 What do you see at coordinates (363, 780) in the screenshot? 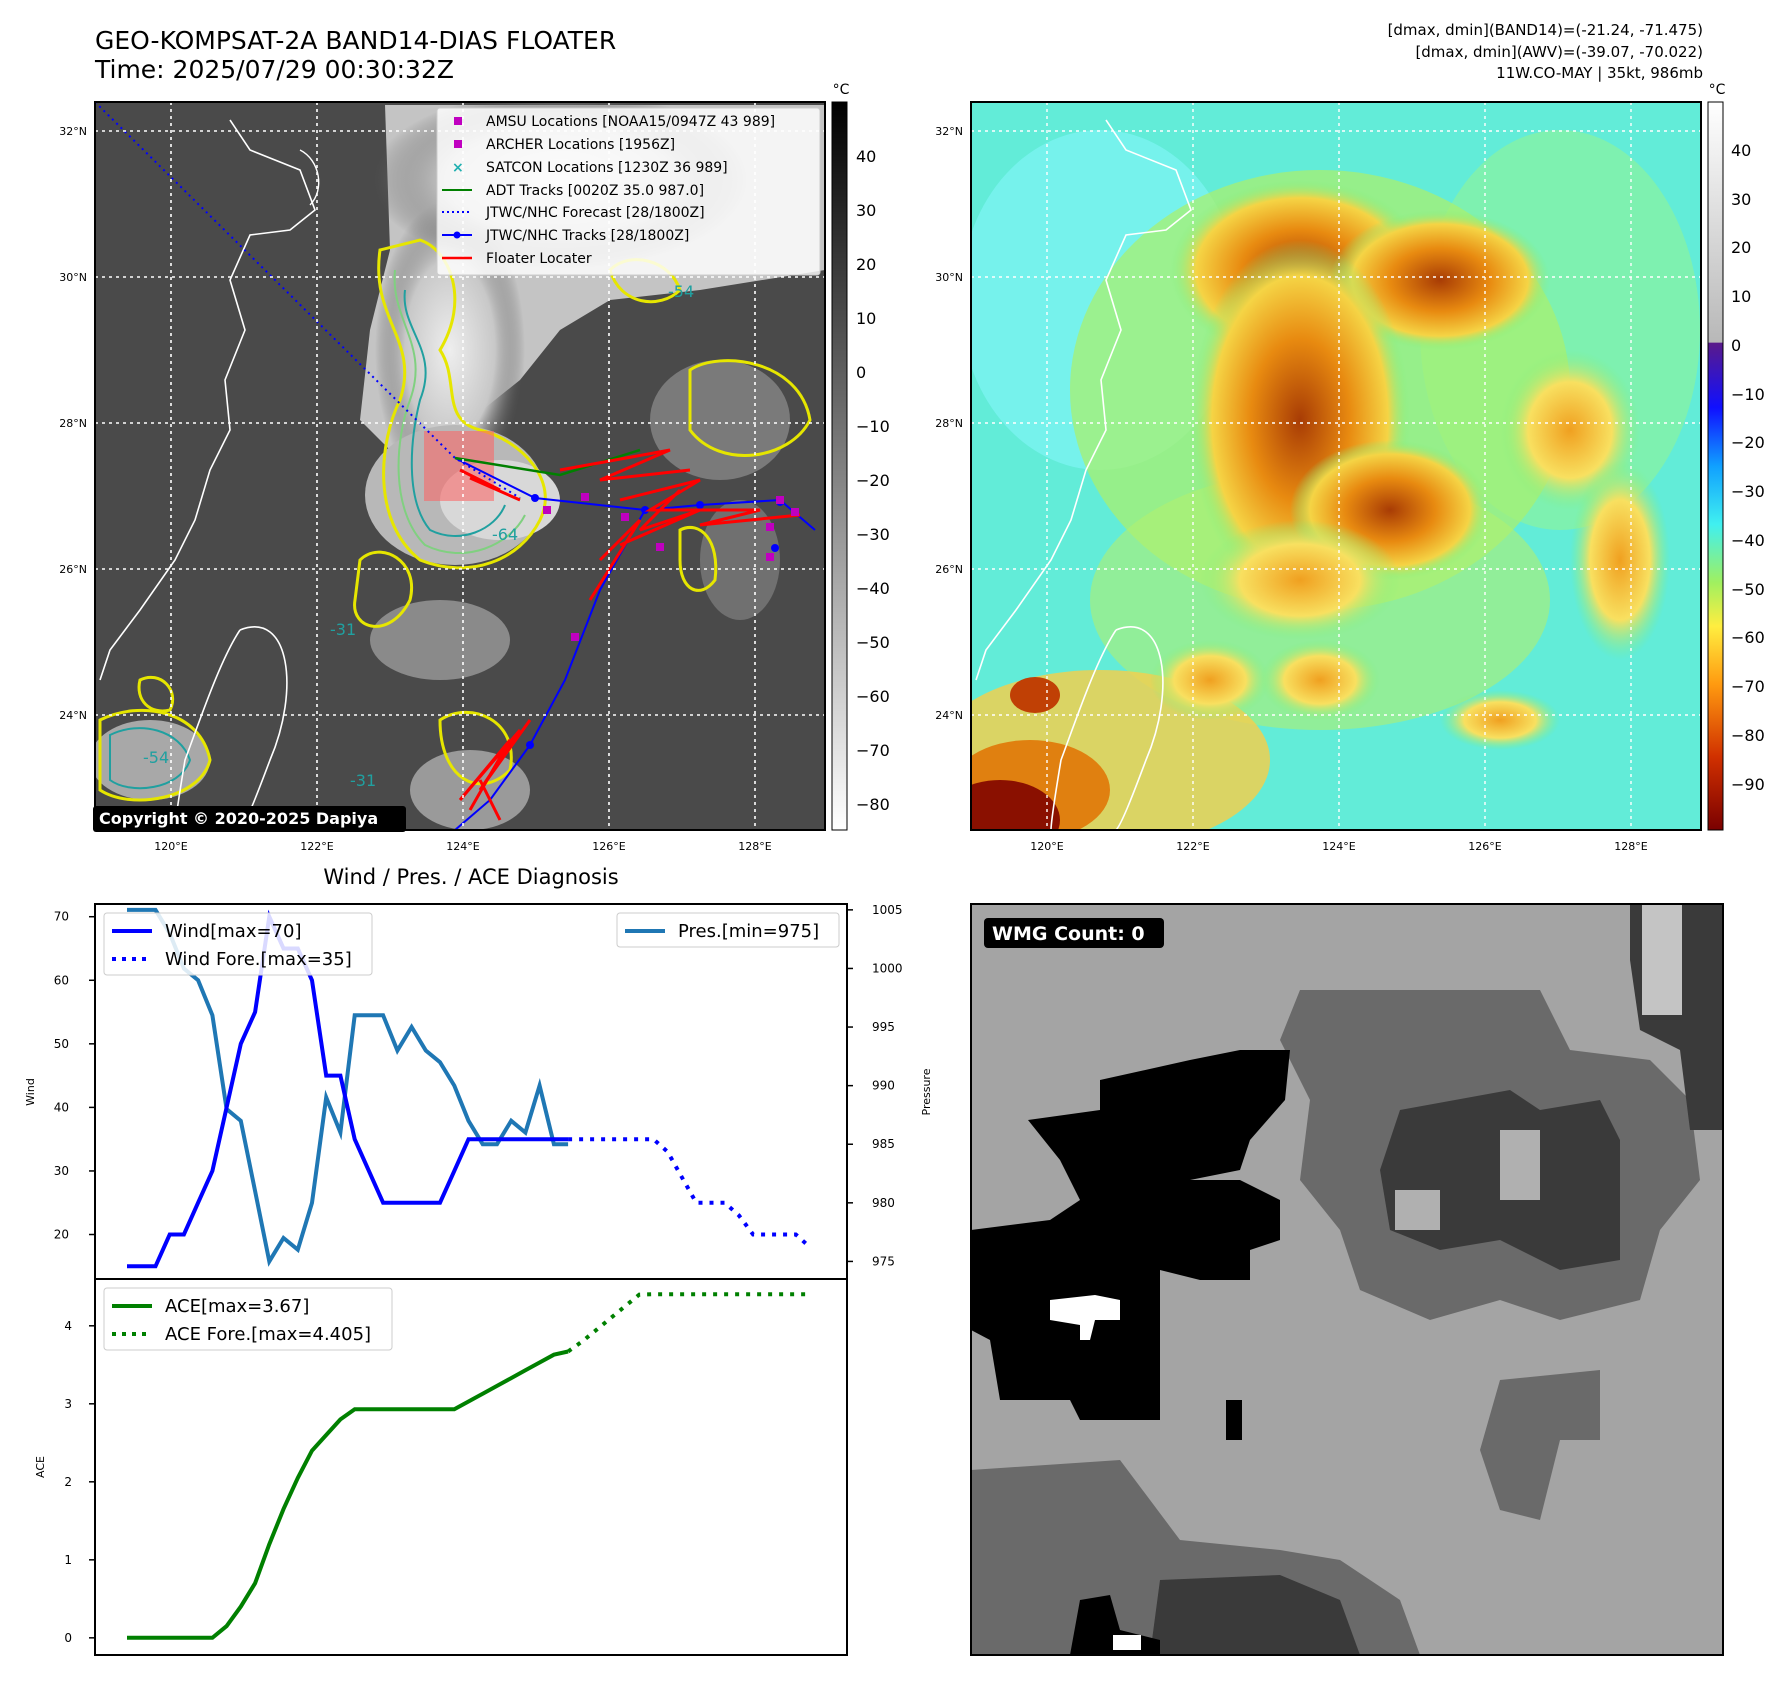
I see `contour-label: -31` at bounding box center [363, 780].